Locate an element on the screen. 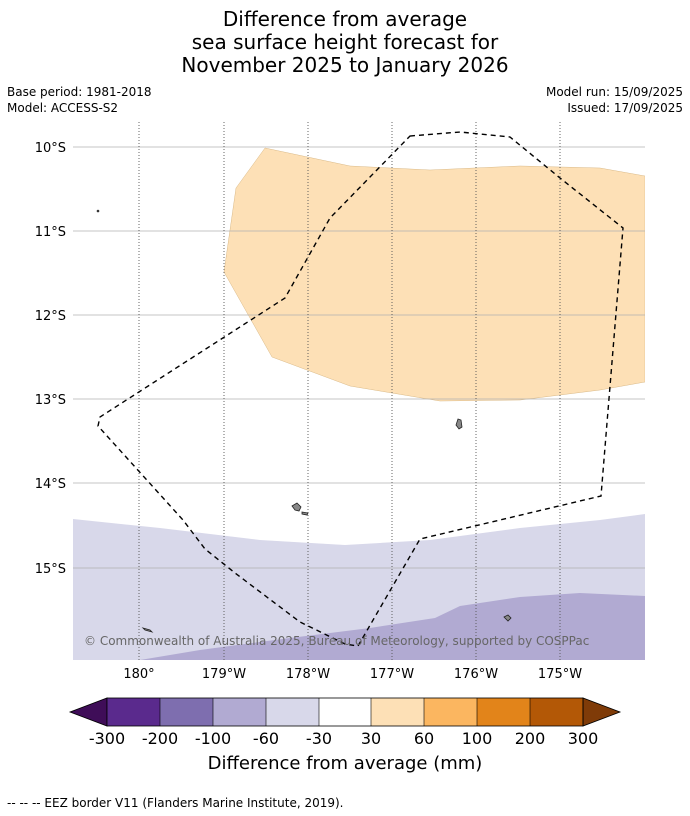 The width and height of the screenshot is (690, 816). colorbar-lower-extension is located at coordinates (88, 712).